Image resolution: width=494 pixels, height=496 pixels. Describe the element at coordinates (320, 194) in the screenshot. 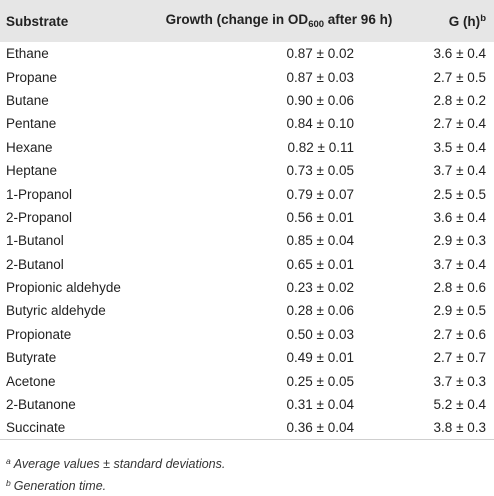

I see `cell-growth: 0.79 ± 0.07` at that location.